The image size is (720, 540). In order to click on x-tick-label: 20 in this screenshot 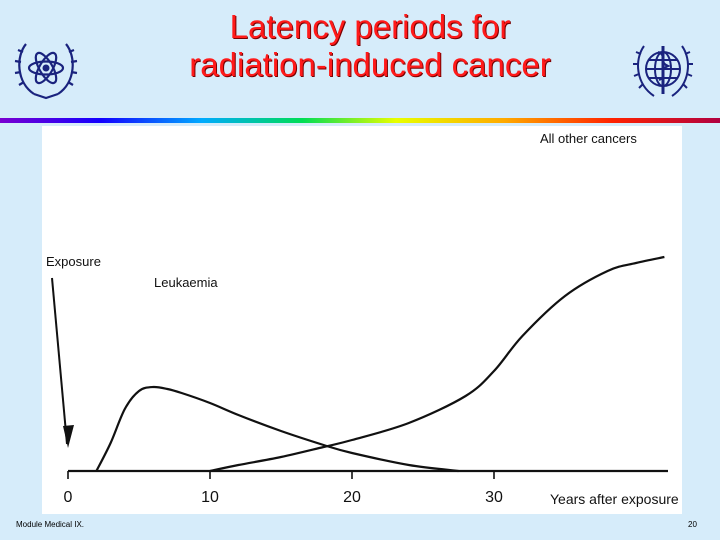, I will do `click(352, 497)`.